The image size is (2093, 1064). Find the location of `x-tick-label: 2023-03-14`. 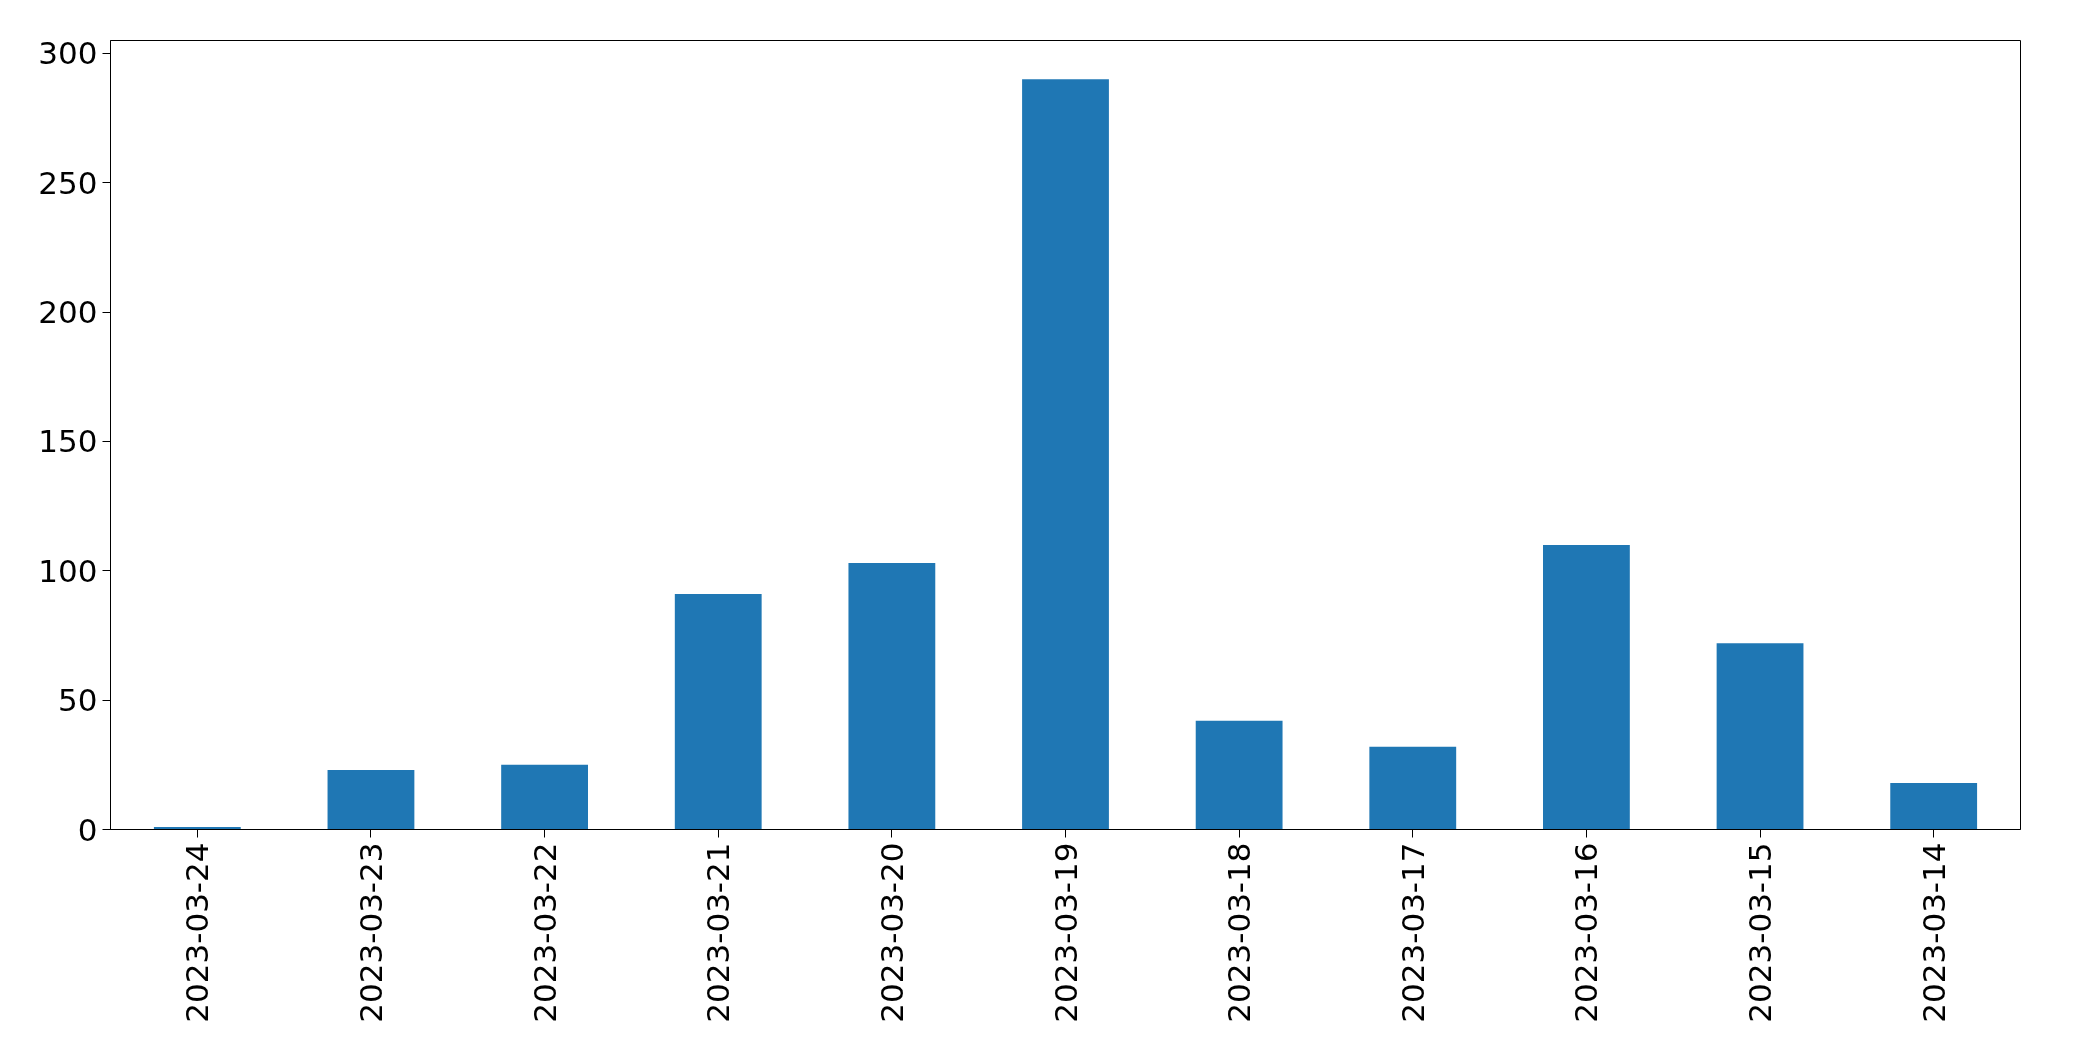

x-tick-label: 2023-03-14 is located at coordinates (1933, 932).